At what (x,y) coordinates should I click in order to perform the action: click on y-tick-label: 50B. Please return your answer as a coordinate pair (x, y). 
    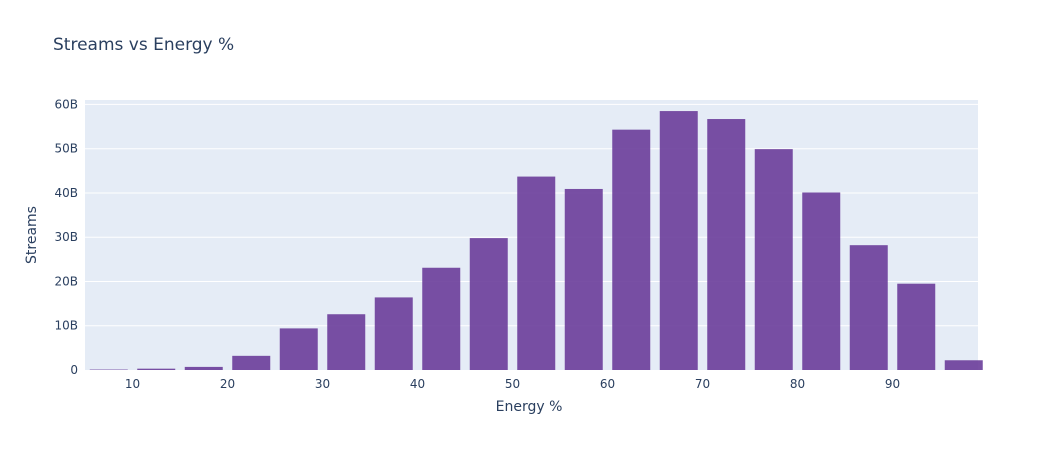
    Looking at the image, I should click on (66, 149).